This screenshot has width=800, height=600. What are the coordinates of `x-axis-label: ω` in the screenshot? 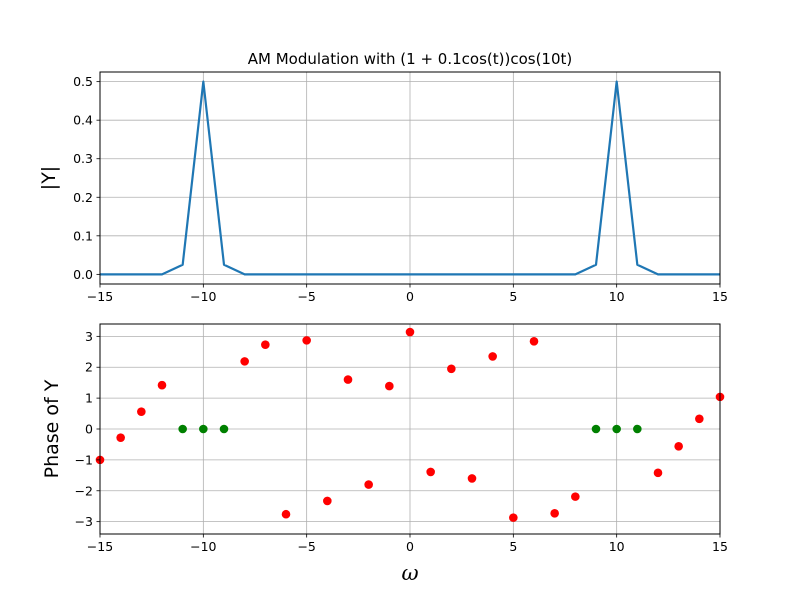 It's located at (409, 573).